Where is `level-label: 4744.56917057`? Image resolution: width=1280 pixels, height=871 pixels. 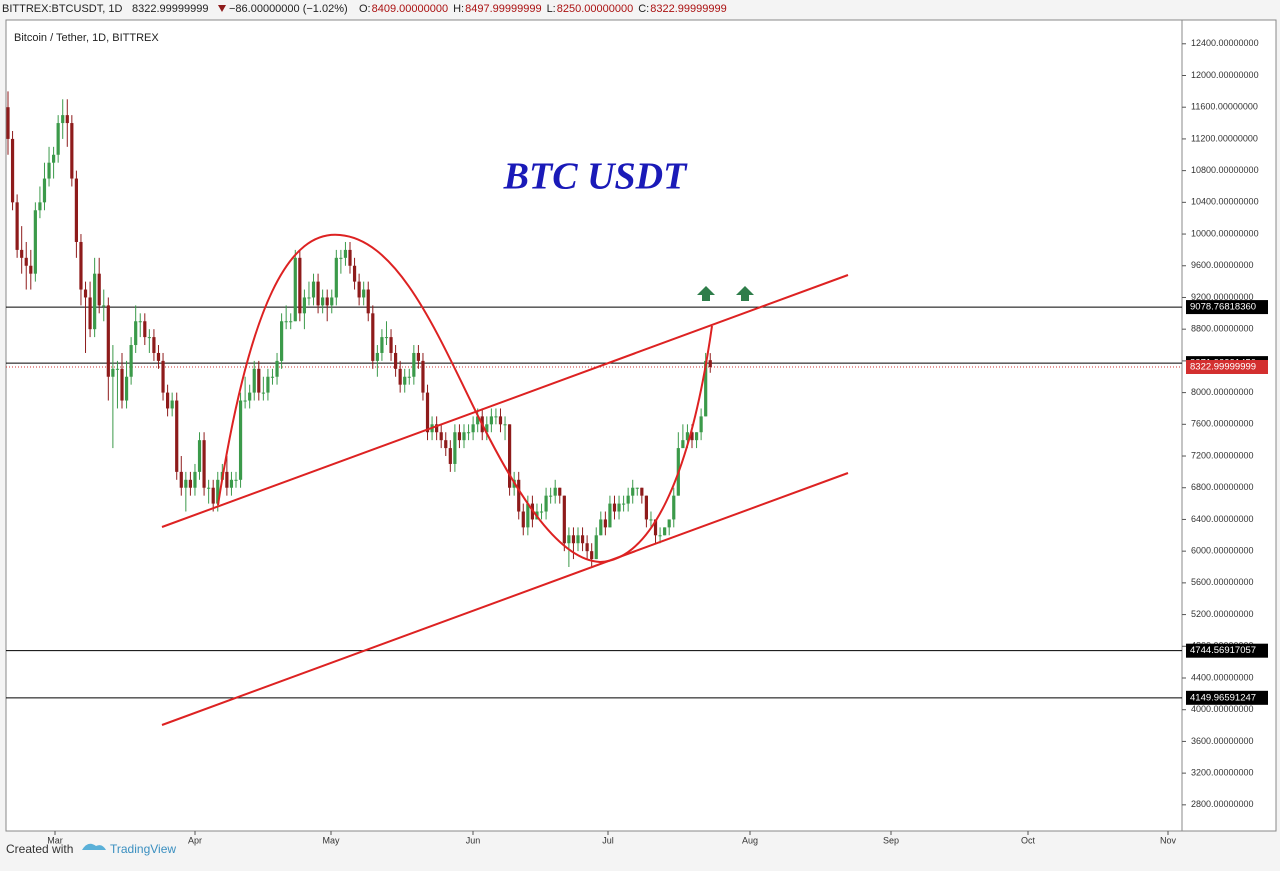
level-label: 4744.56917057 is located at coordinates (1223, 650).